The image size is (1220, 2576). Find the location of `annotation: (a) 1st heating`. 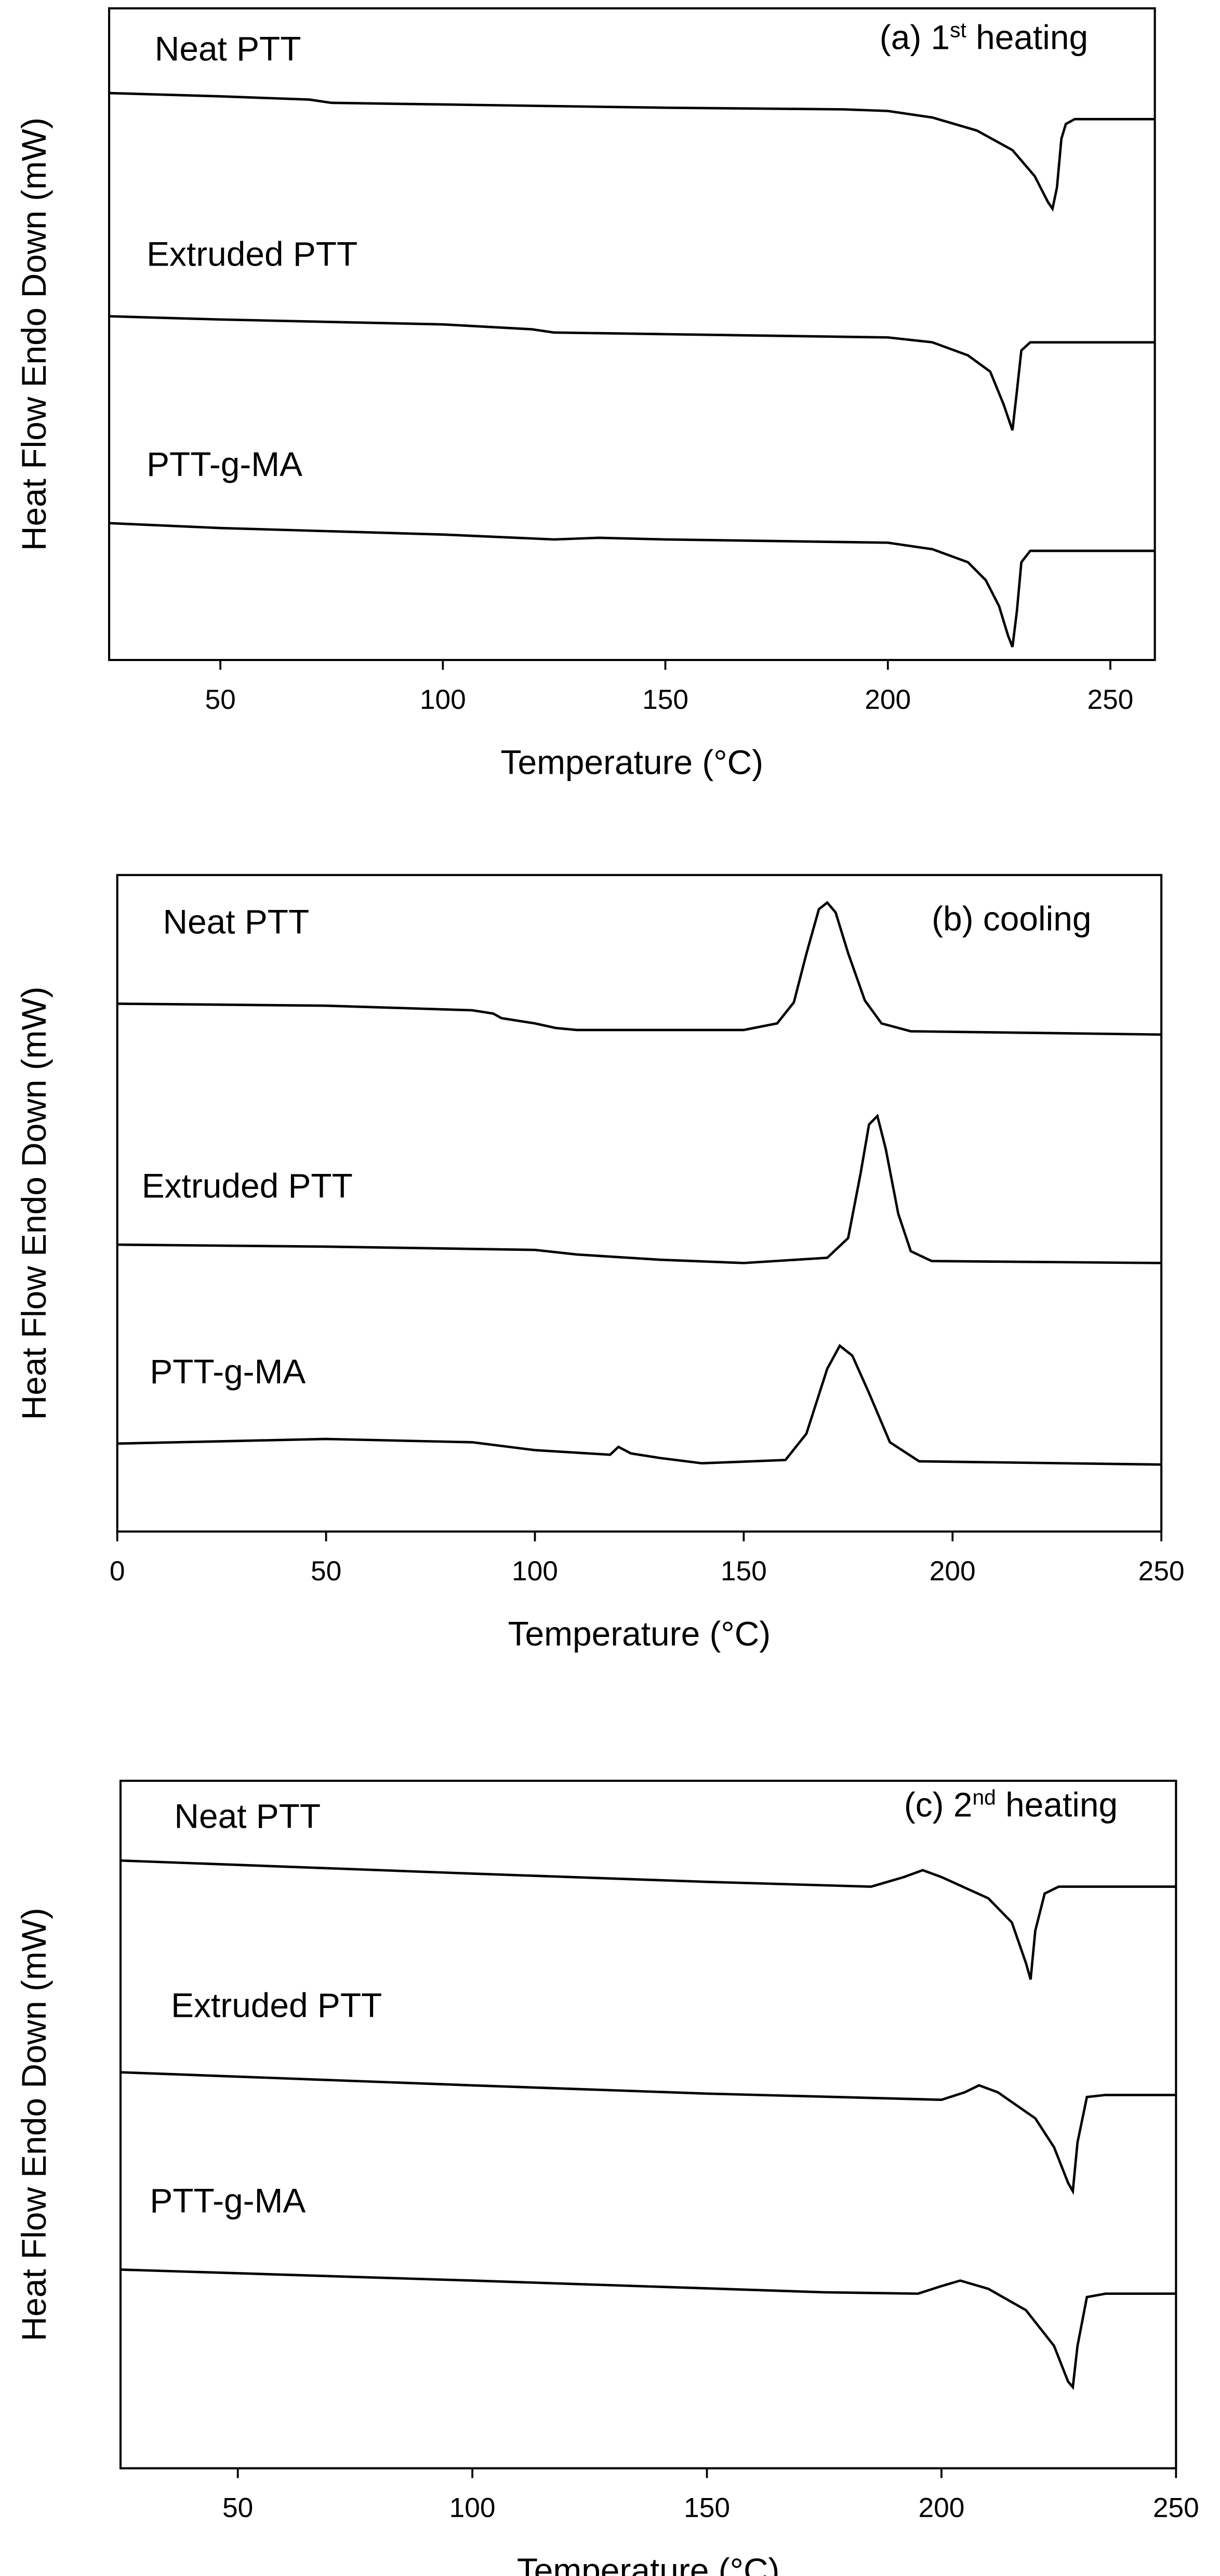

annotation: (a) 1st heating is located at coordinates (984, 37).